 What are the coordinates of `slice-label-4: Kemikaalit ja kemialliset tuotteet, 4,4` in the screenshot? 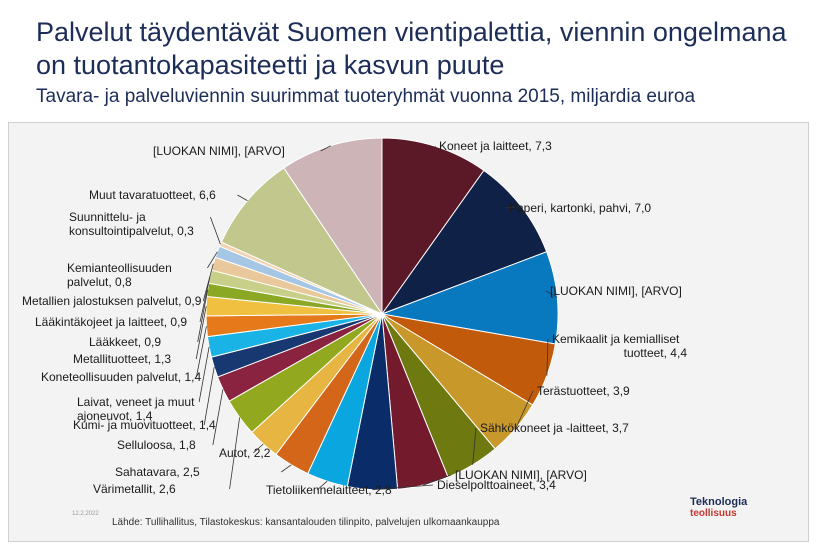 It's located at (619, 346).